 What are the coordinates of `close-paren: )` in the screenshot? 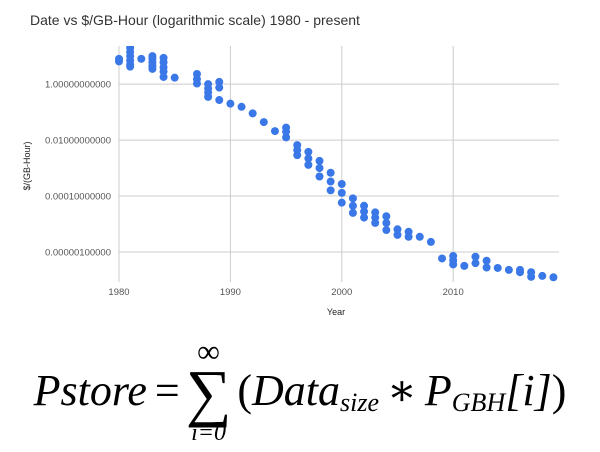 It's located at (559, 390).